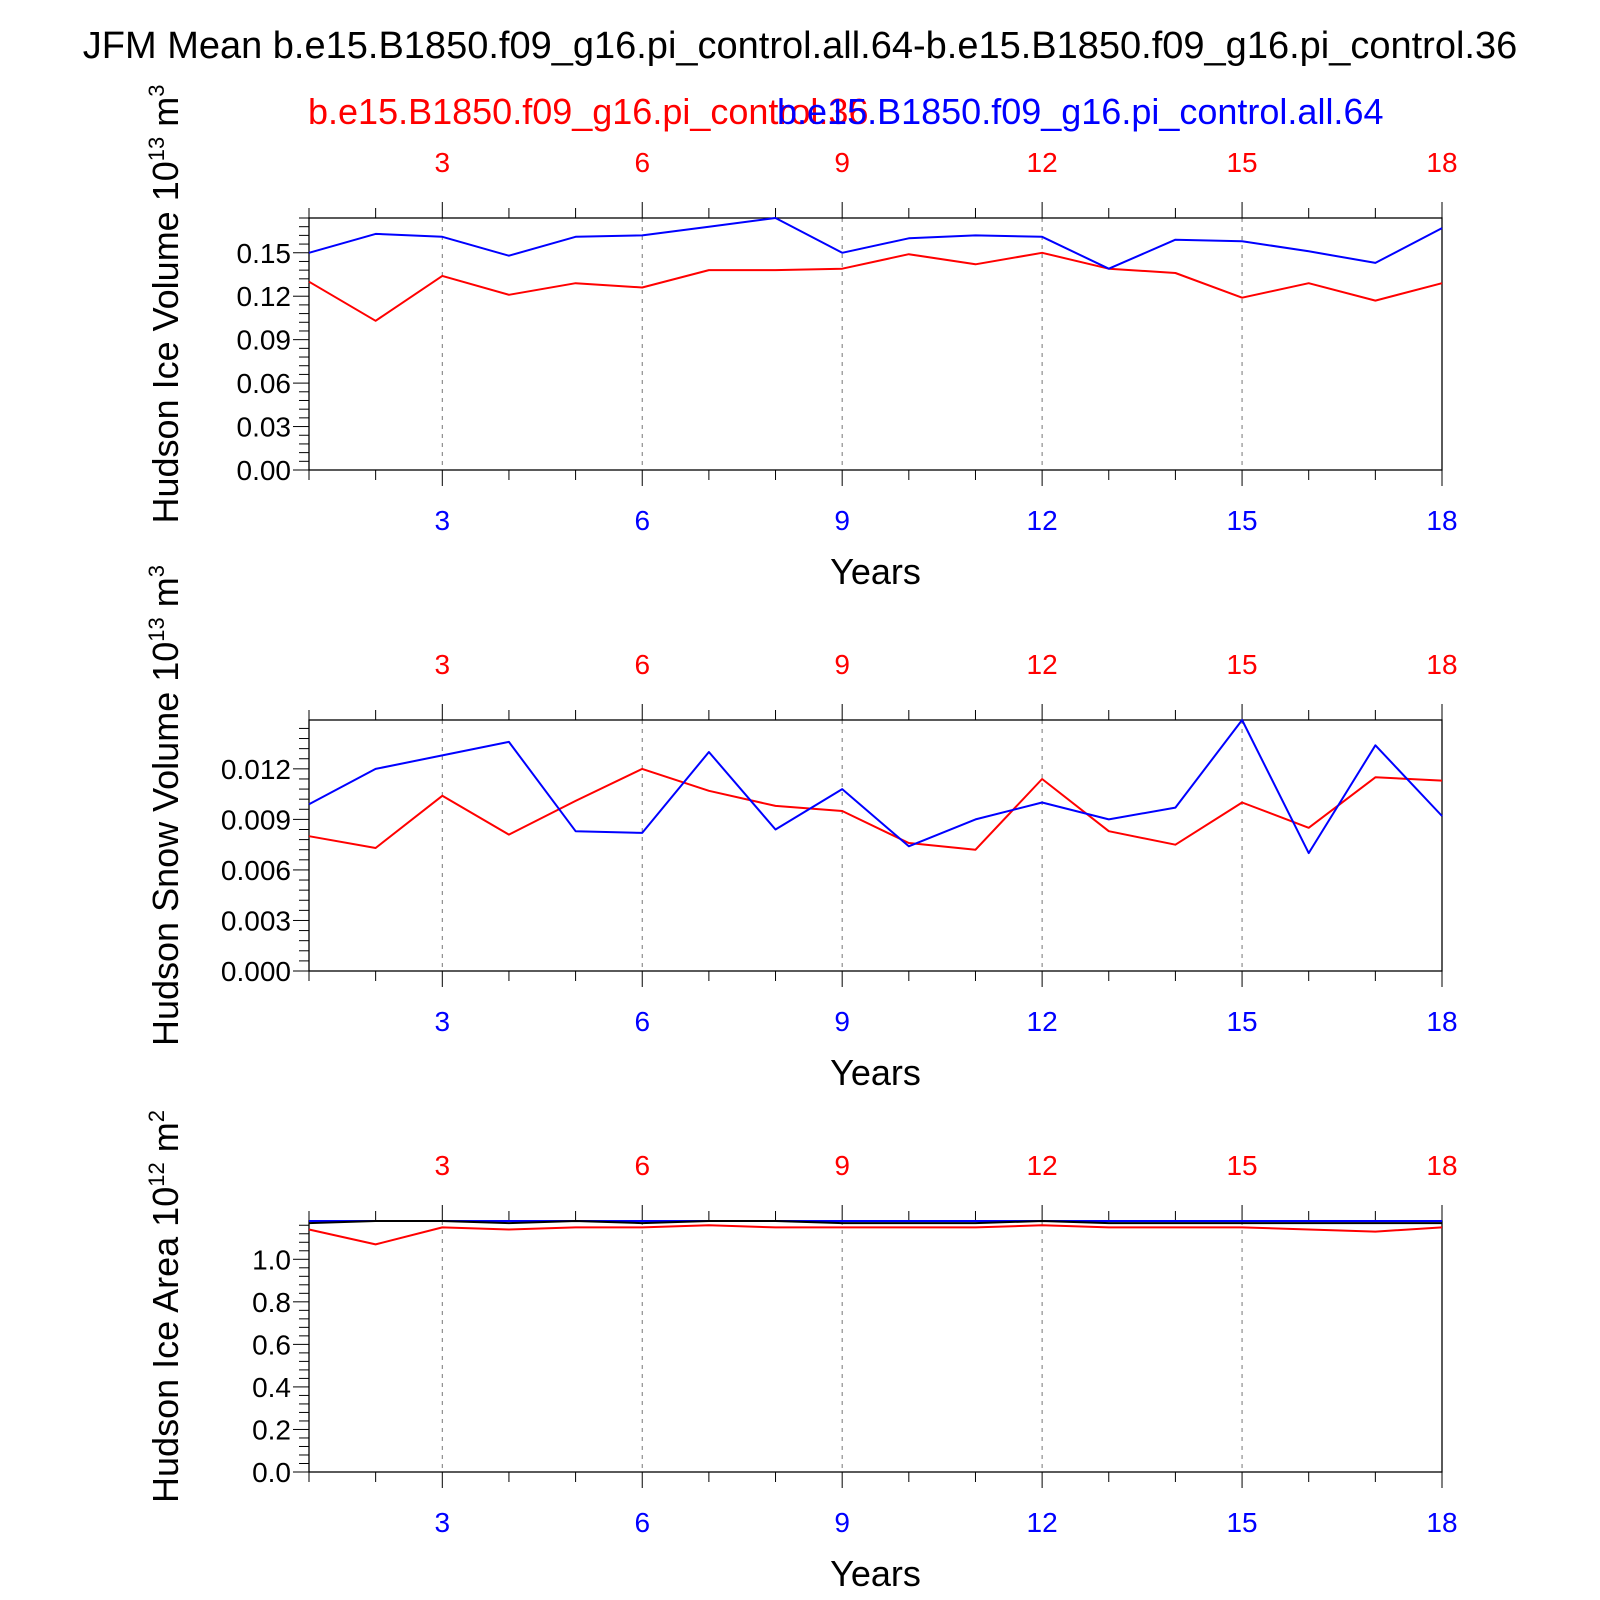 The image size is (1600, 1600). Describe the element at coordinates (271, 1259) in the screenshot. I see `y-tick-label: 1.0` at that location.